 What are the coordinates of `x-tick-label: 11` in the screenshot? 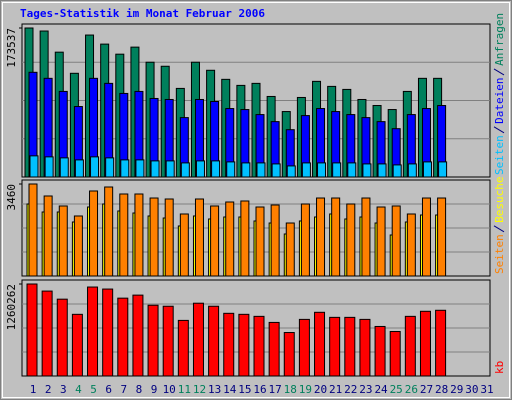 It's located at (184, 389).